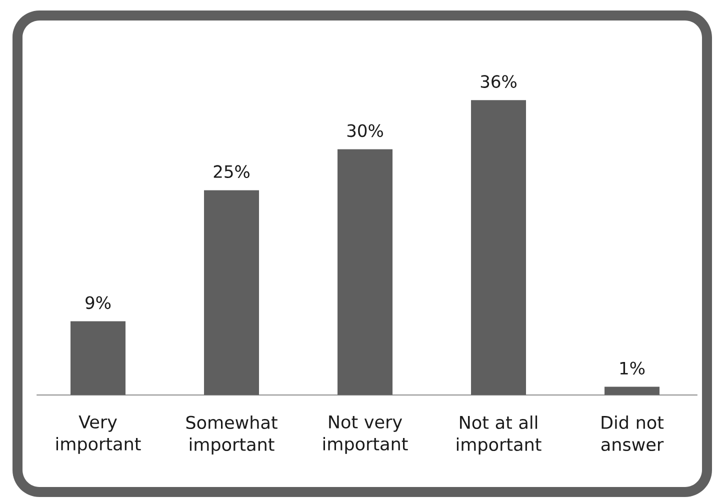 This screenshot has height=498, width=717. I want to click on x-tick-label: Not very important, so click(365, 435).